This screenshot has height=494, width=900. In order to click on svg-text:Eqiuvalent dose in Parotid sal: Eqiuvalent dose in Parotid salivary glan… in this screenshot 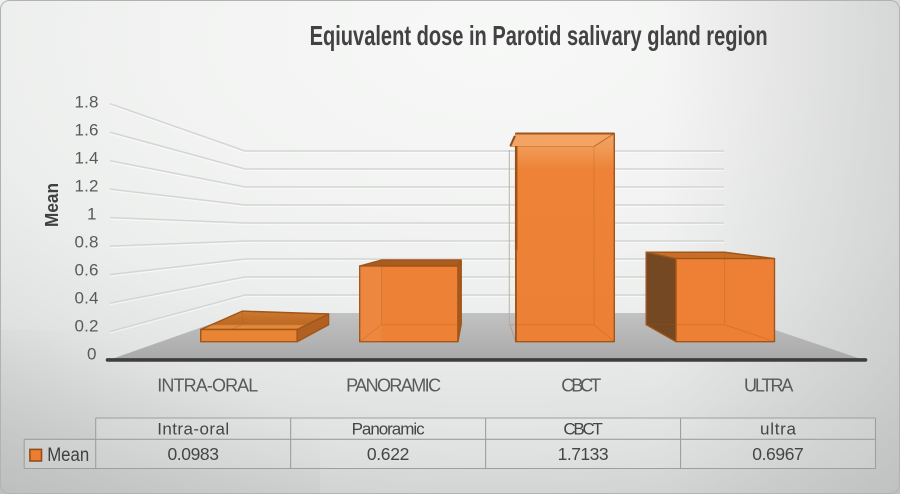, I will do `click(539, 35)`.